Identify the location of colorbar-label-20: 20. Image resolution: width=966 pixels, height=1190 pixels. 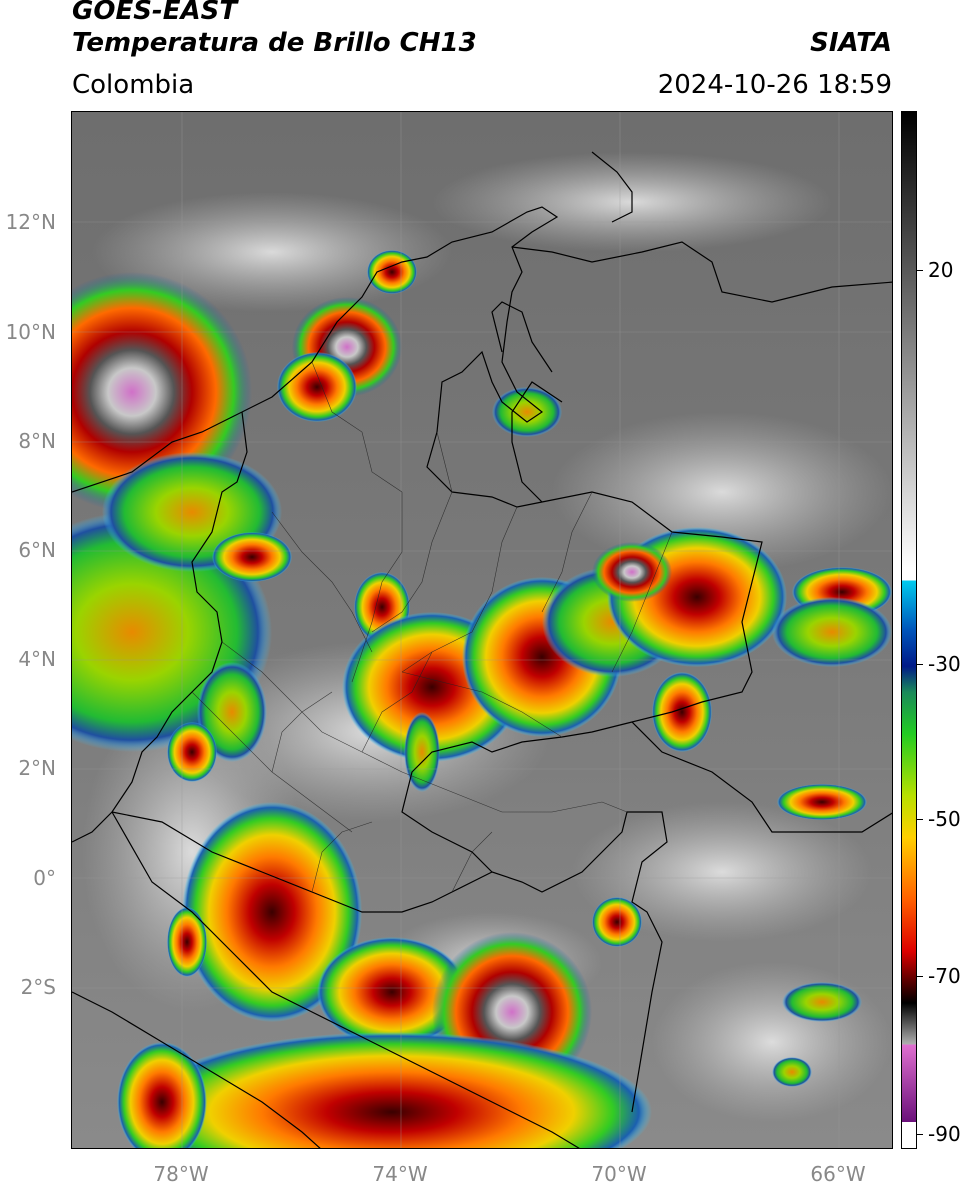
(941, 270).